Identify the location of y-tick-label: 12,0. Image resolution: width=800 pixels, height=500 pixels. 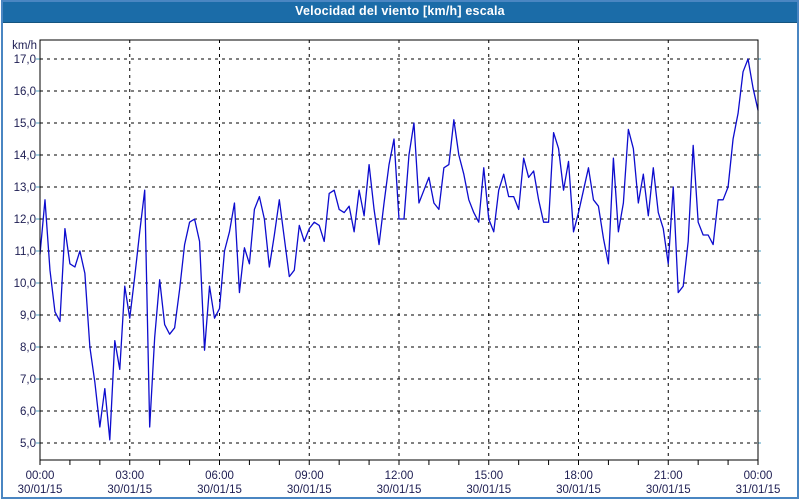
(25, 220).